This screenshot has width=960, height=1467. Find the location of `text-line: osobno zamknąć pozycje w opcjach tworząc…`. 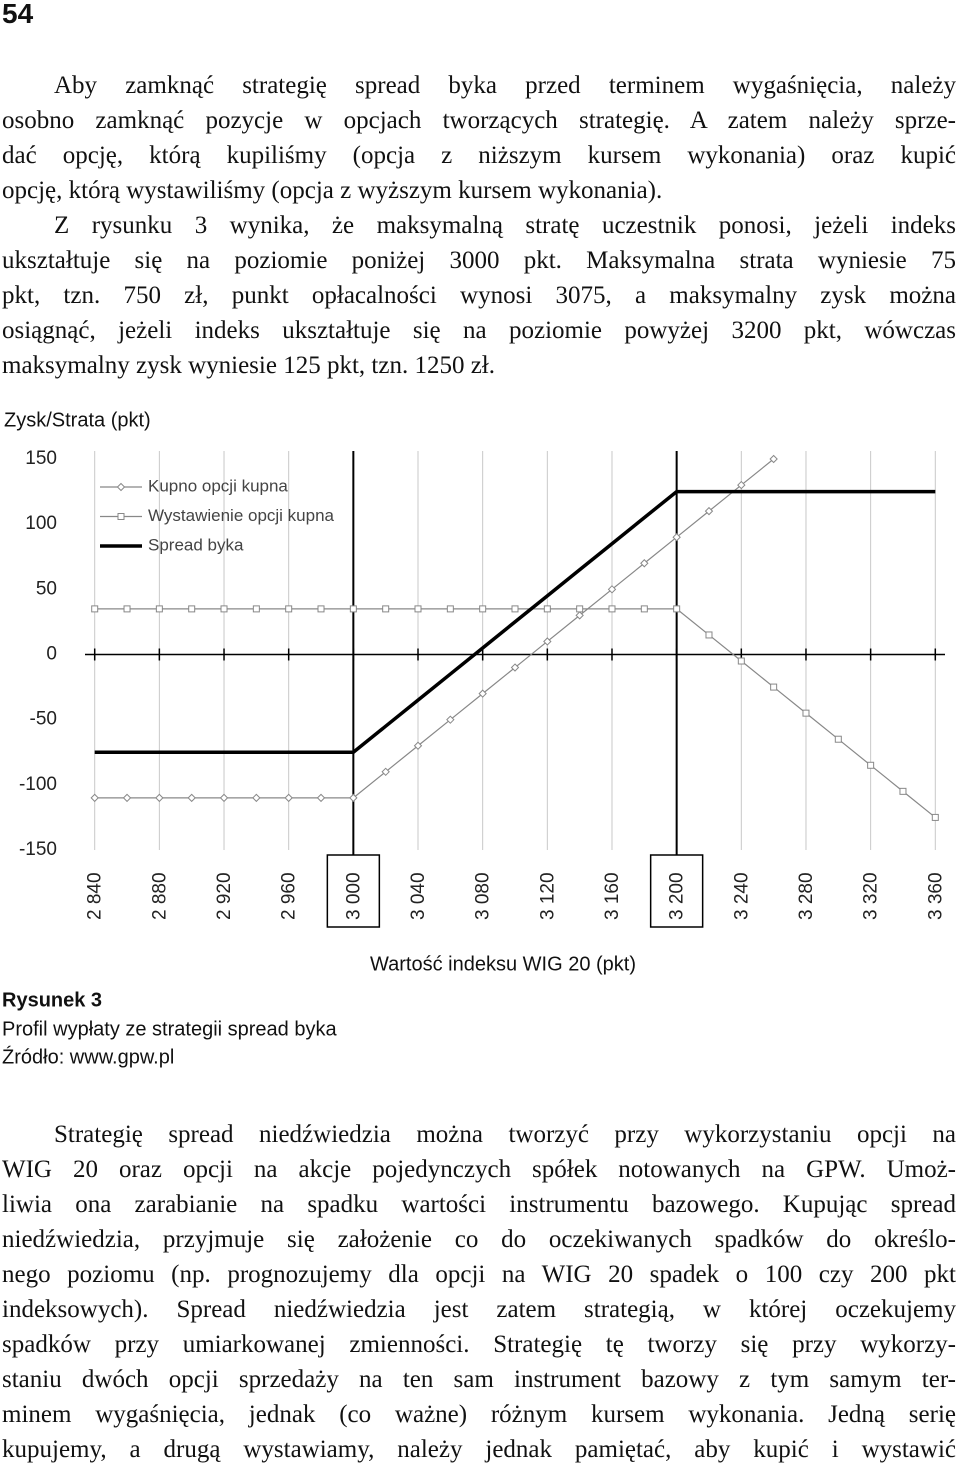

text-line: osobno zamknąć pozycje w opcjach tworząc… is located at coordinates (479, 120).